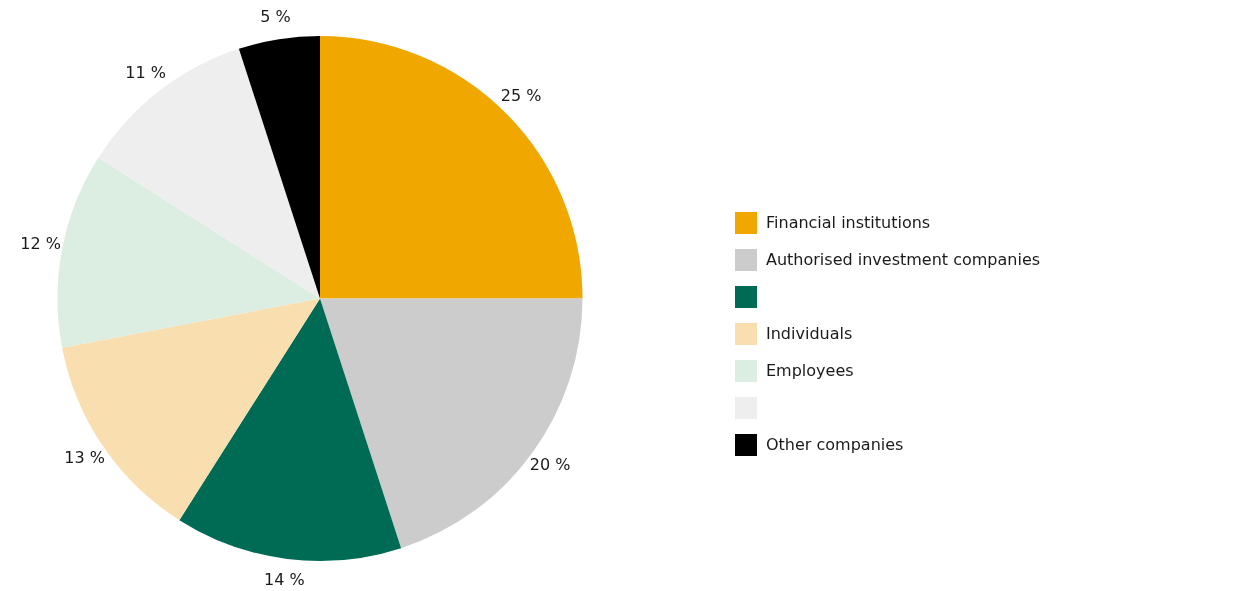  I want to click on legend-label: Employees, so click(810, 370).